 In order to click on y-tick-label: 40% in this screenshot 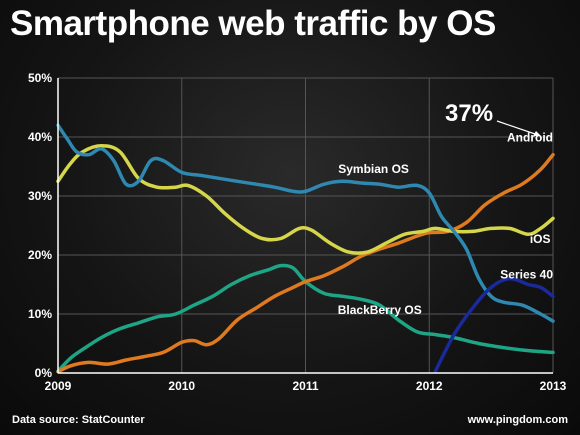, I will do `click(40, 137)`.